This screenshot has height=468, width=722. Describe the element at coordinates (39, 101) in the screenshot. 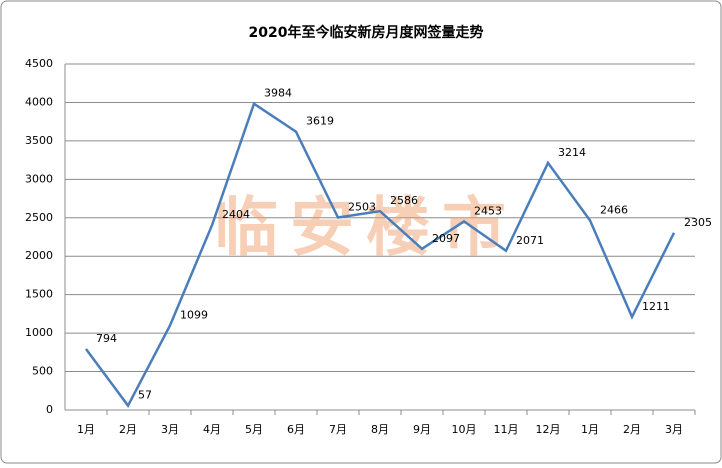

I see `y-tick-label: 4000` at that location.